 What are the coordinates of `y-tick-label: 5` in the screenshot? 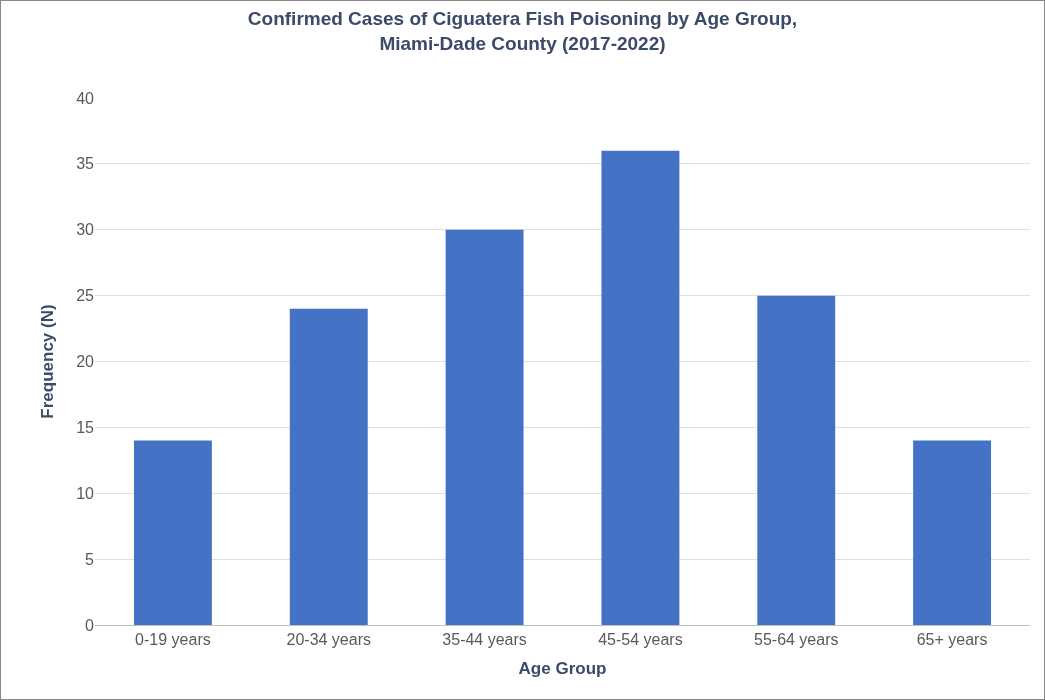 It's located at (90, 559).